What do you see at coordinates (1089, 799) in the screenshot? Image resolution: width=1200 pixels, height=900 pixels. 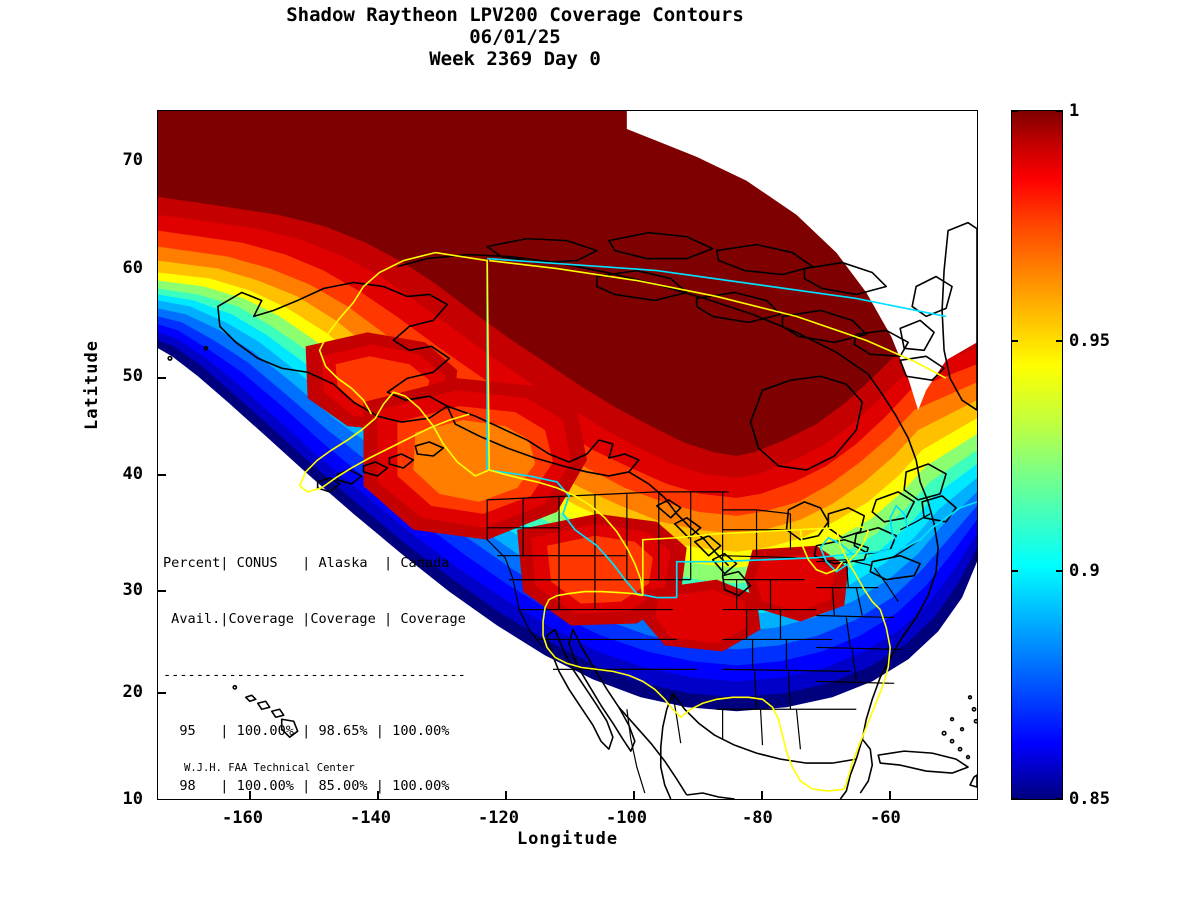 I see `colorbar-label-085: 0.85` at bounding box center [1089, 799].